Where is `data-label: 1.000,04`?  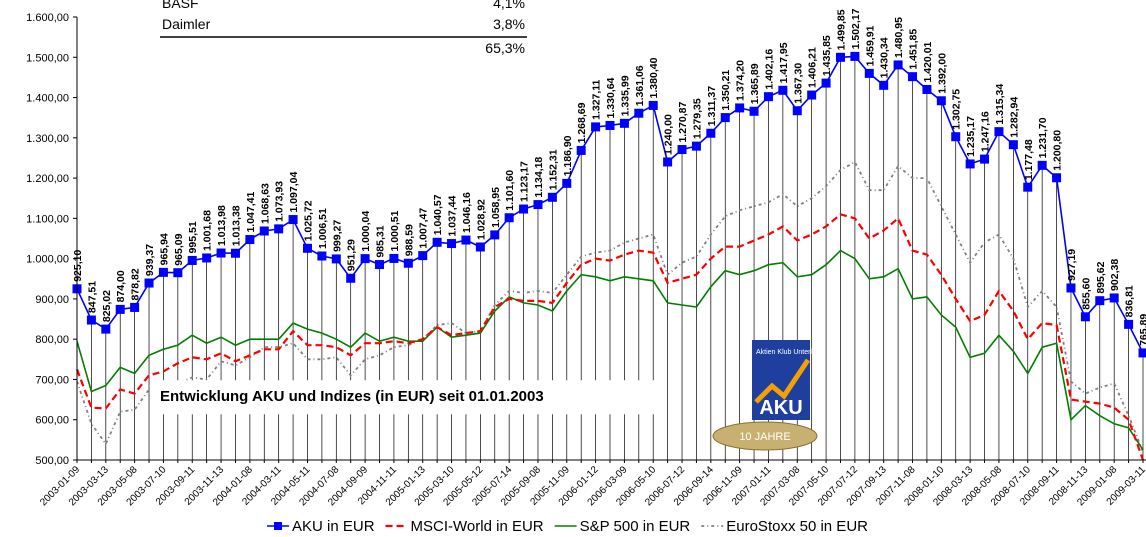
data-label: 1.000,04 is located at coordinates (366, 231).